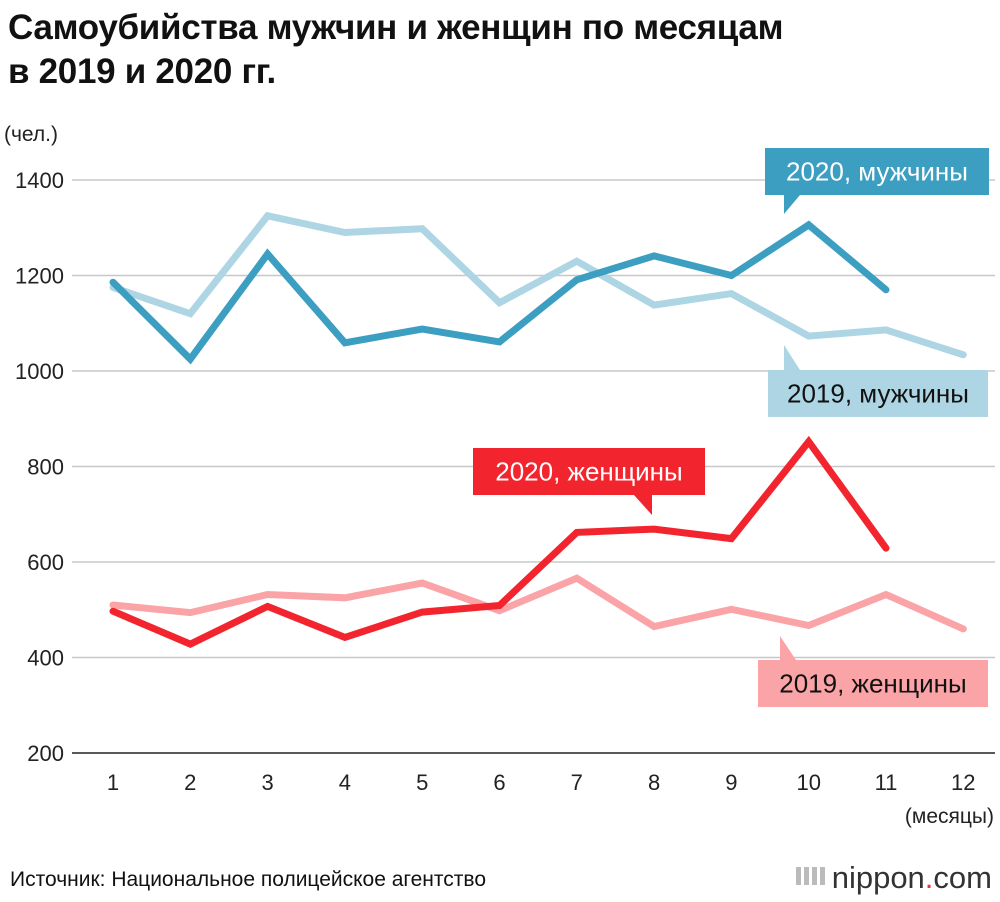 Image resolution: width=1000 pixels, height=902 pixels. I want to click on y-tick-label: 400, so click(45, 658).